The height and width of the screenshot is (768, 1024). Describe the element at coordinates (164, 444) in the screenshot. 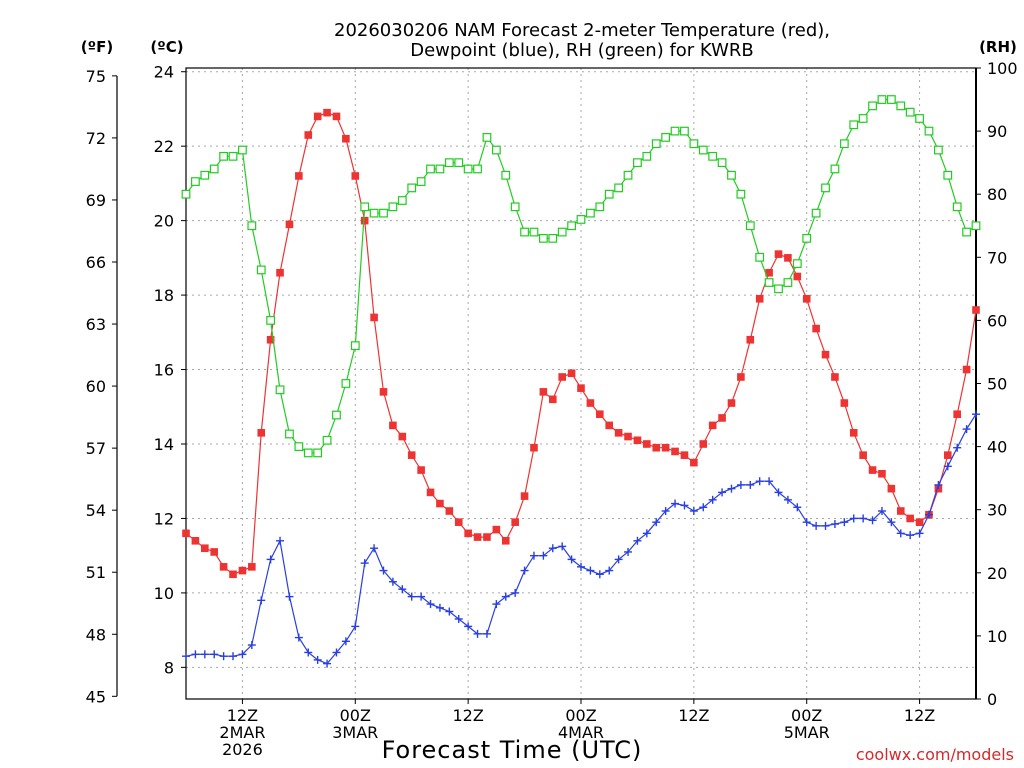

I see `celsius-tick-label: 14` at that location.